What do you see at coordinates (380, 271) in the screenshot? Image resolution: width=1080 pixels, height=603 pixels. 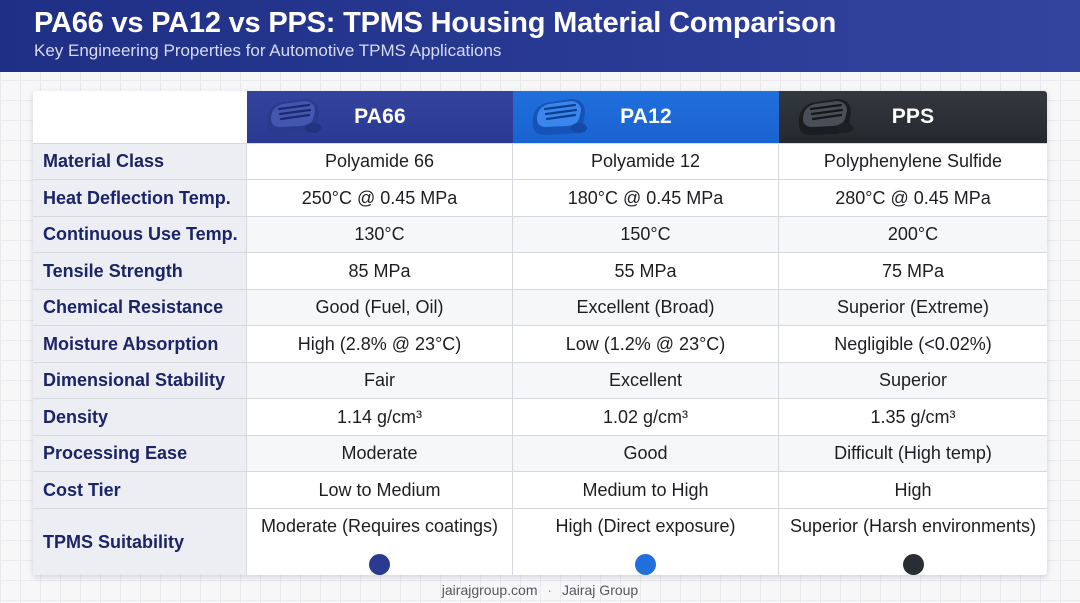 I see `table-cell: 85 MPa` at bounding box center [380, 271].